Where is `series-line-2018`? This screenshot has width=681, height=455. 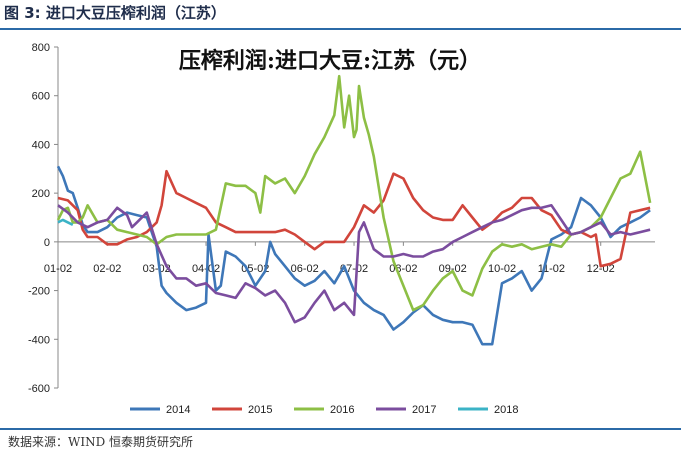 series-line-2018 is located at coordinates (65, 222).